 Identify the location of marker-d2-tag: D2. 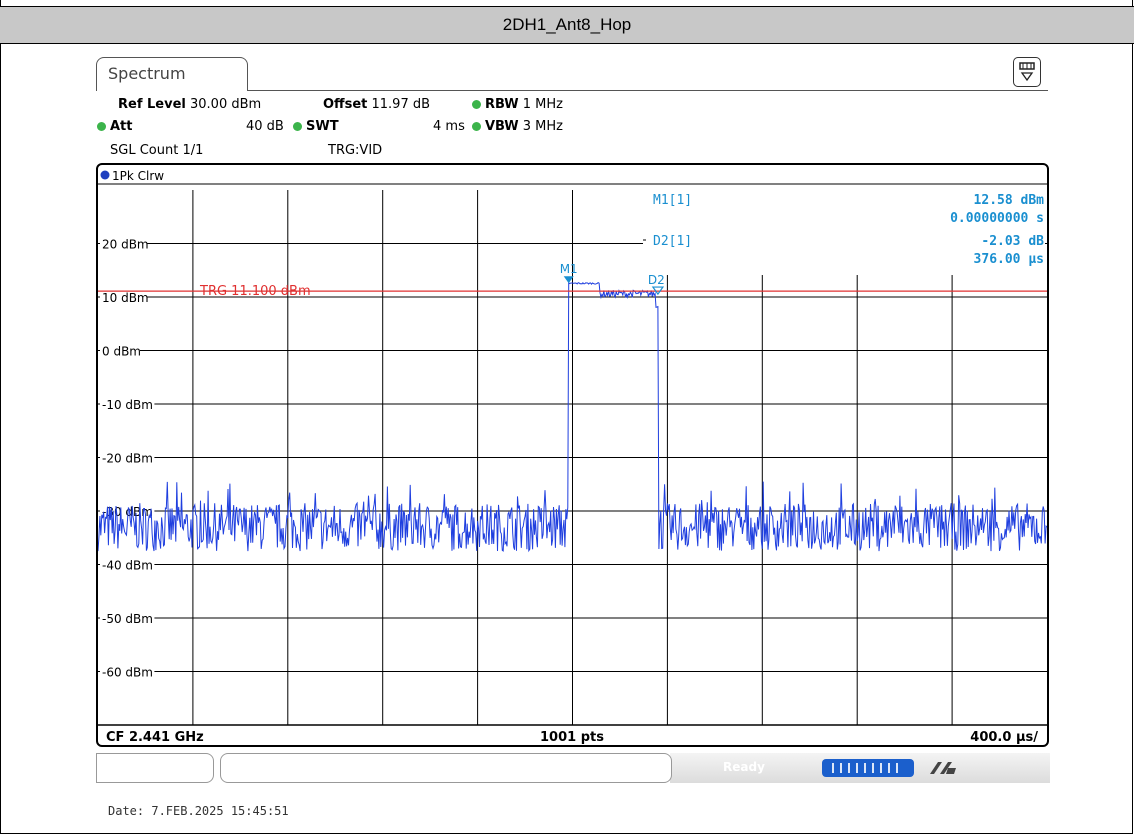
(656, 280).